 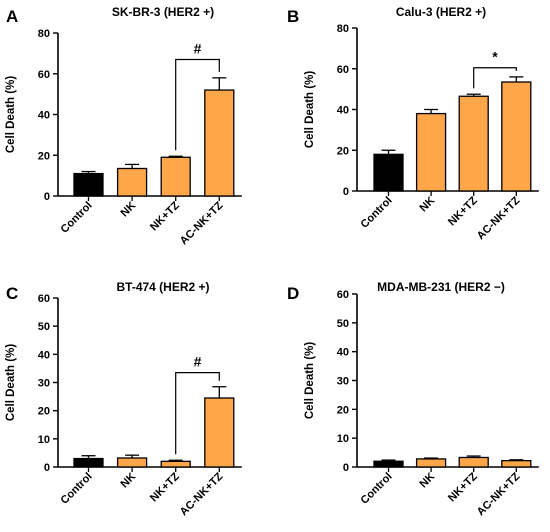 I want to click on panel-letter: B, so click(x=293, y=16).